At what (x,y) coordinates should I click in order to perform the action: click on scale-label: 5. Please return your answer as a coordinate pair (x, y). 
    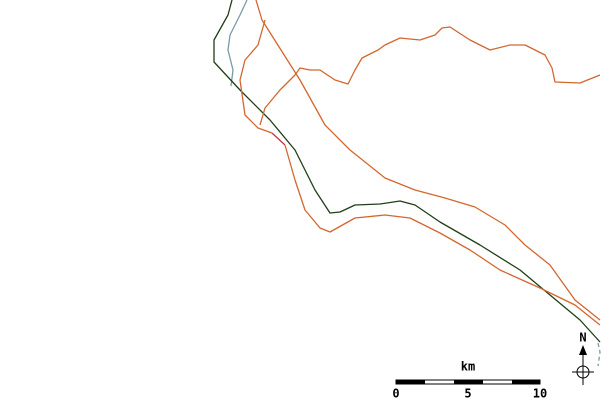
    Looking at the image, I should click on (467, 394).